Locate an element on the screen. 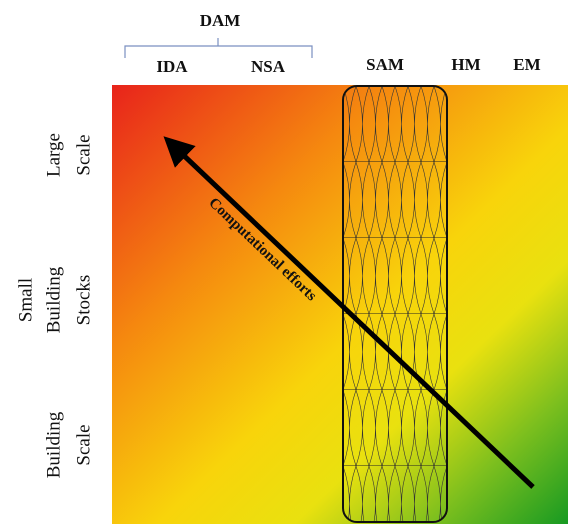 The height and width of the screenshot is (524, 568). column-label: EM is located at coordinates (526, 64).